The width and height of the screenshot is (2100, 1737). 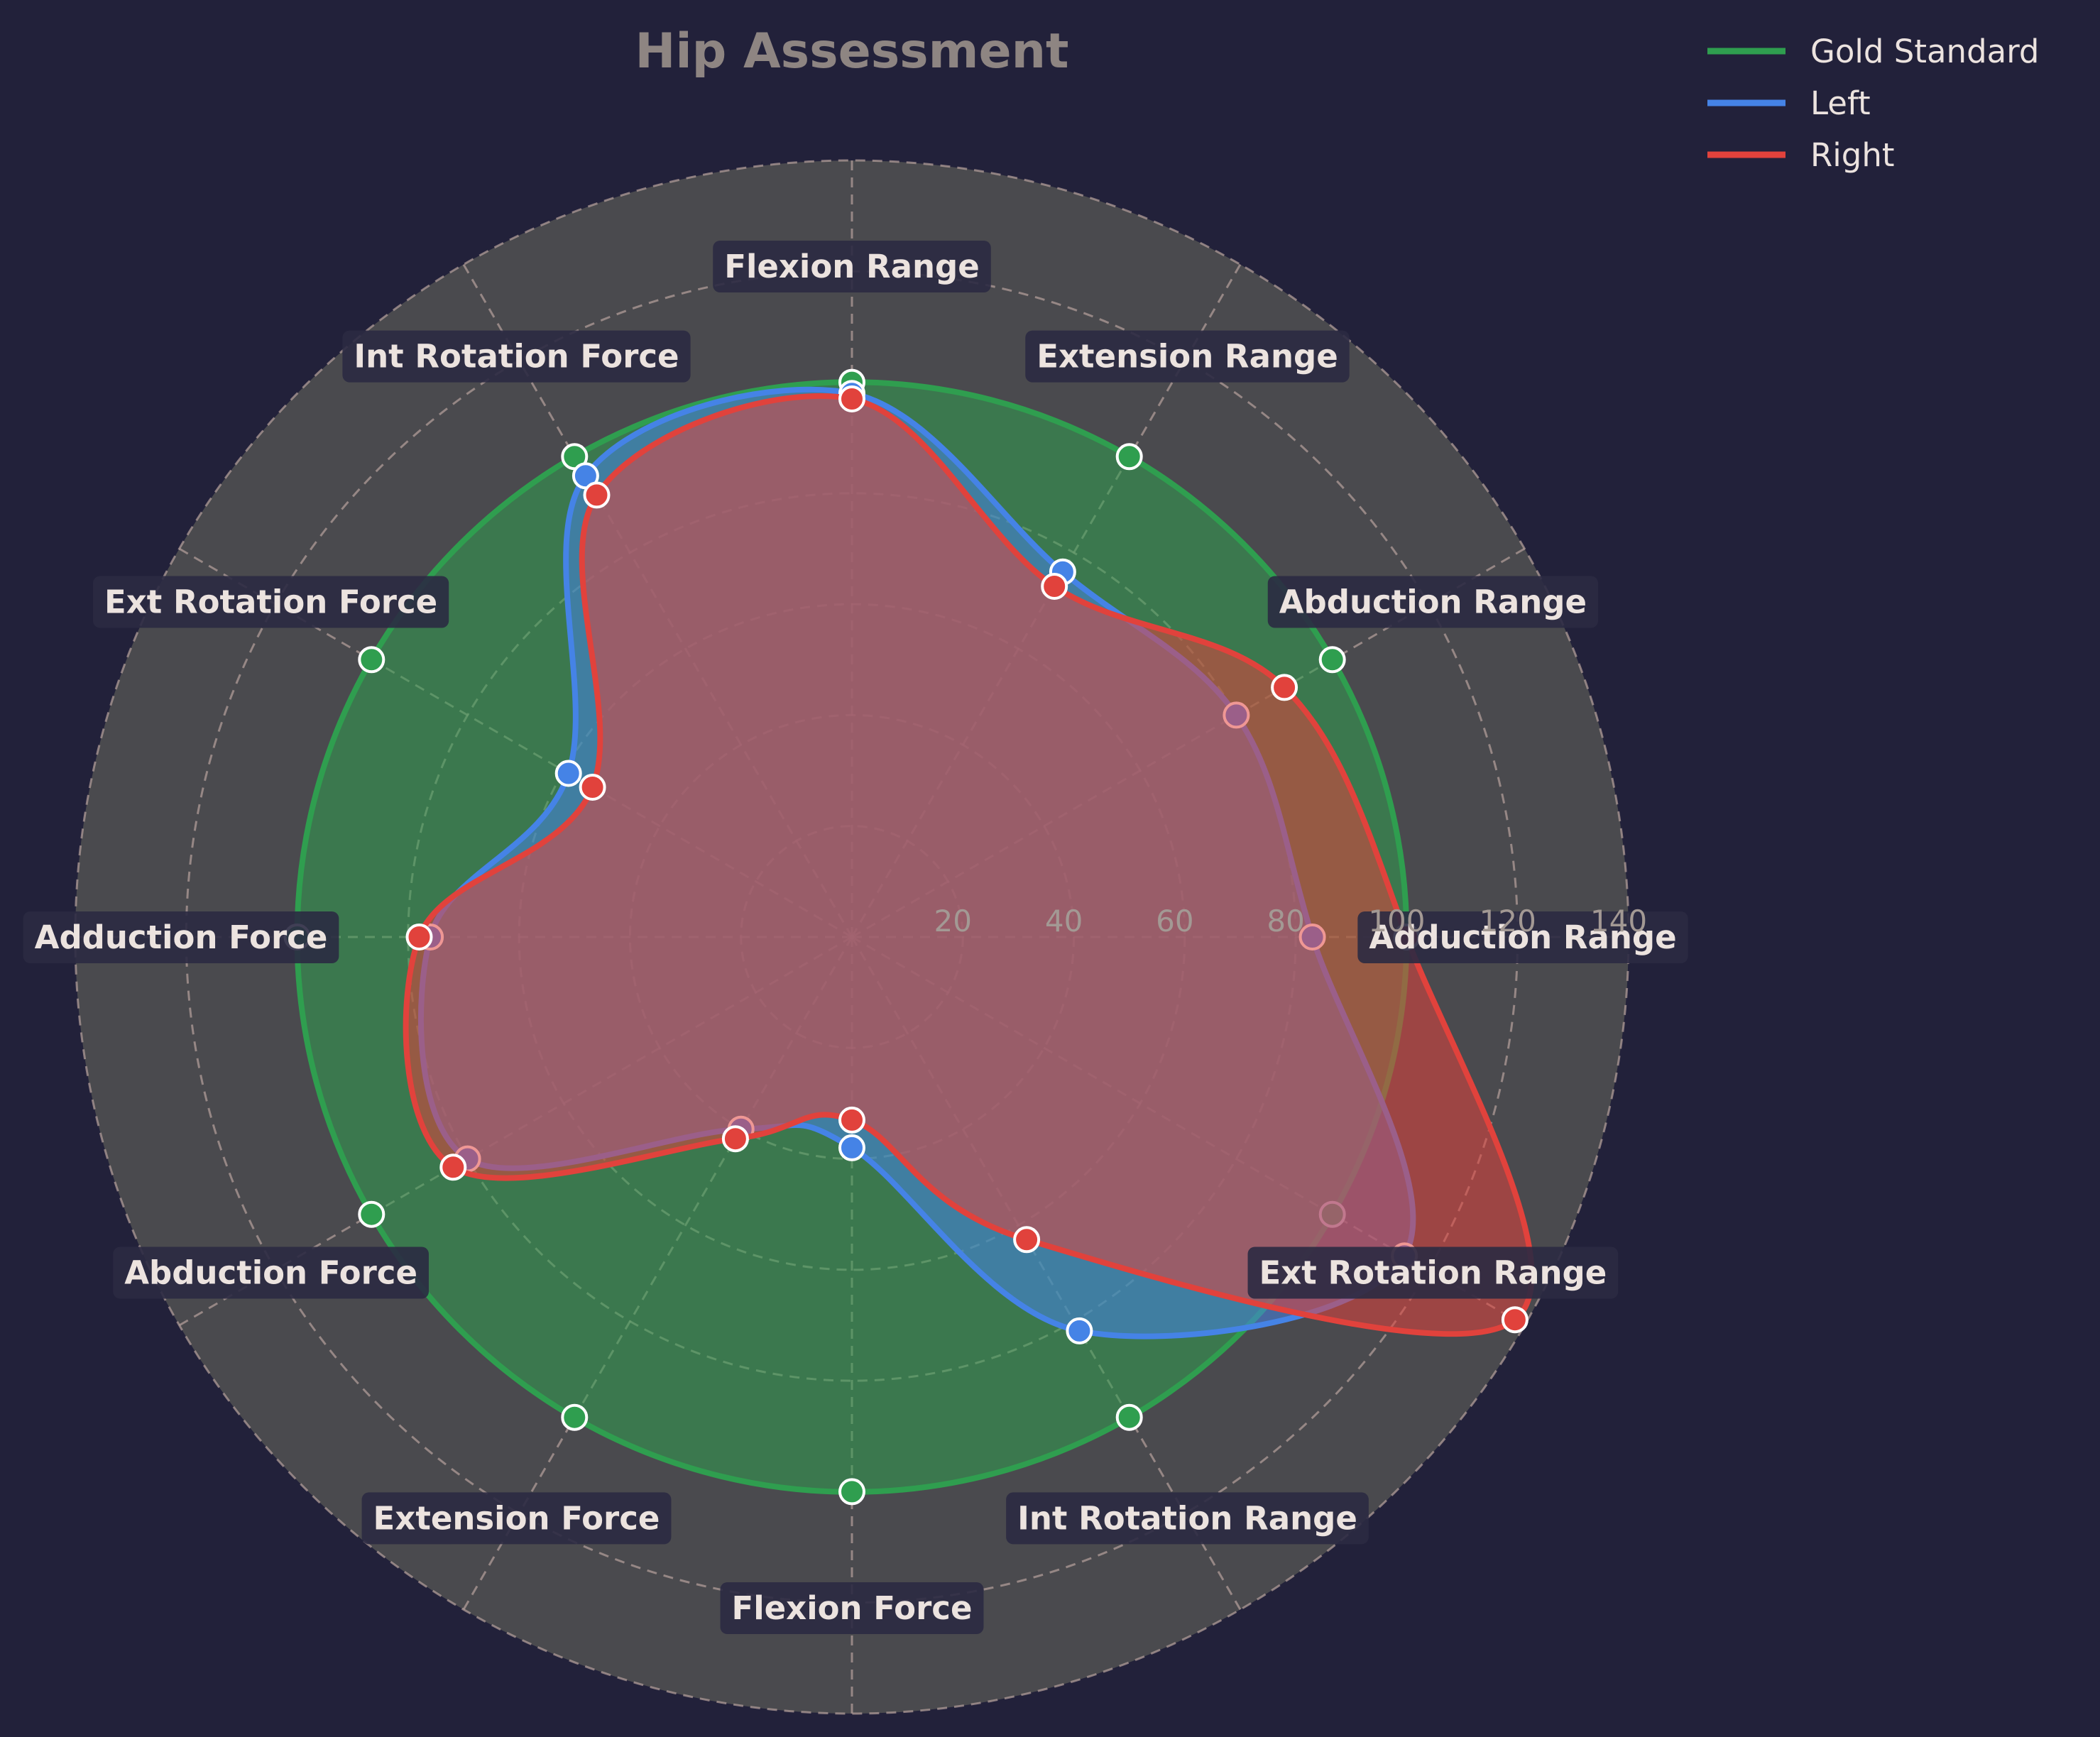 I want to click on point-right-adduction-force, so click(x=419, y=937).